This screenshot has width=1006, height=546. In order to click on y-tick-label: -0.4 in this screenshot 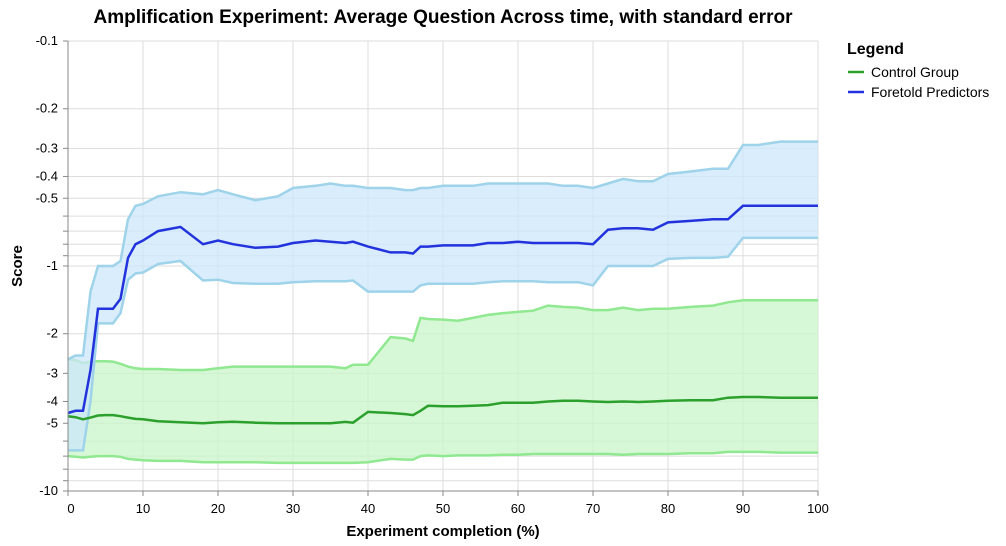, I will do `click(47, 175)`.